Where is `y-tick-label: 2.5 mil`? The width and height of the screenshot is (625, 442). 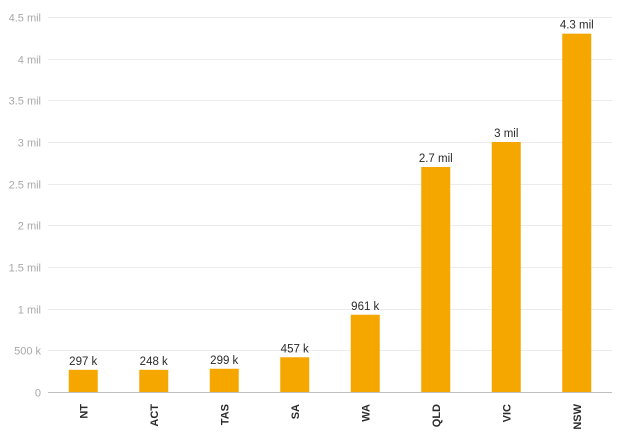
y-tick-label: 2.5 mil is located at coordinates (25, 186).